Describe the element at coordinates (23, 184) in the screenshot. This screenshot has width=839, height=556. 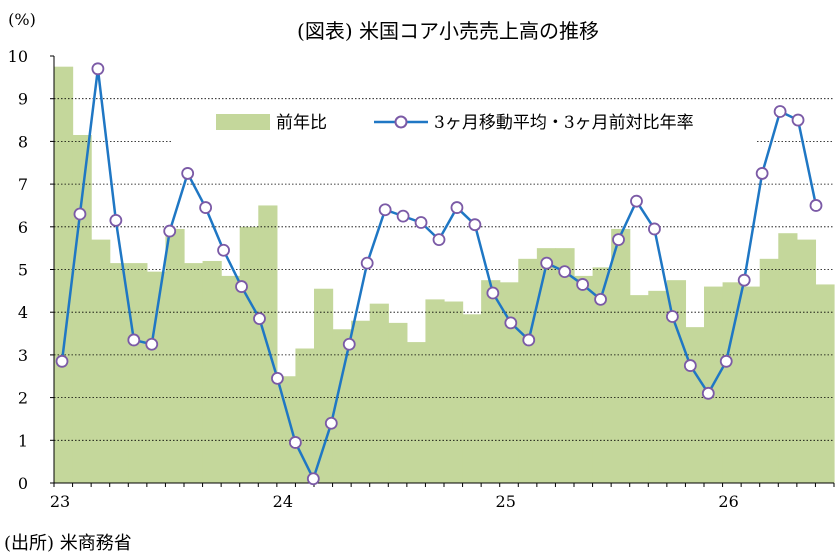
I see `y-tick-label: 7` at that location.